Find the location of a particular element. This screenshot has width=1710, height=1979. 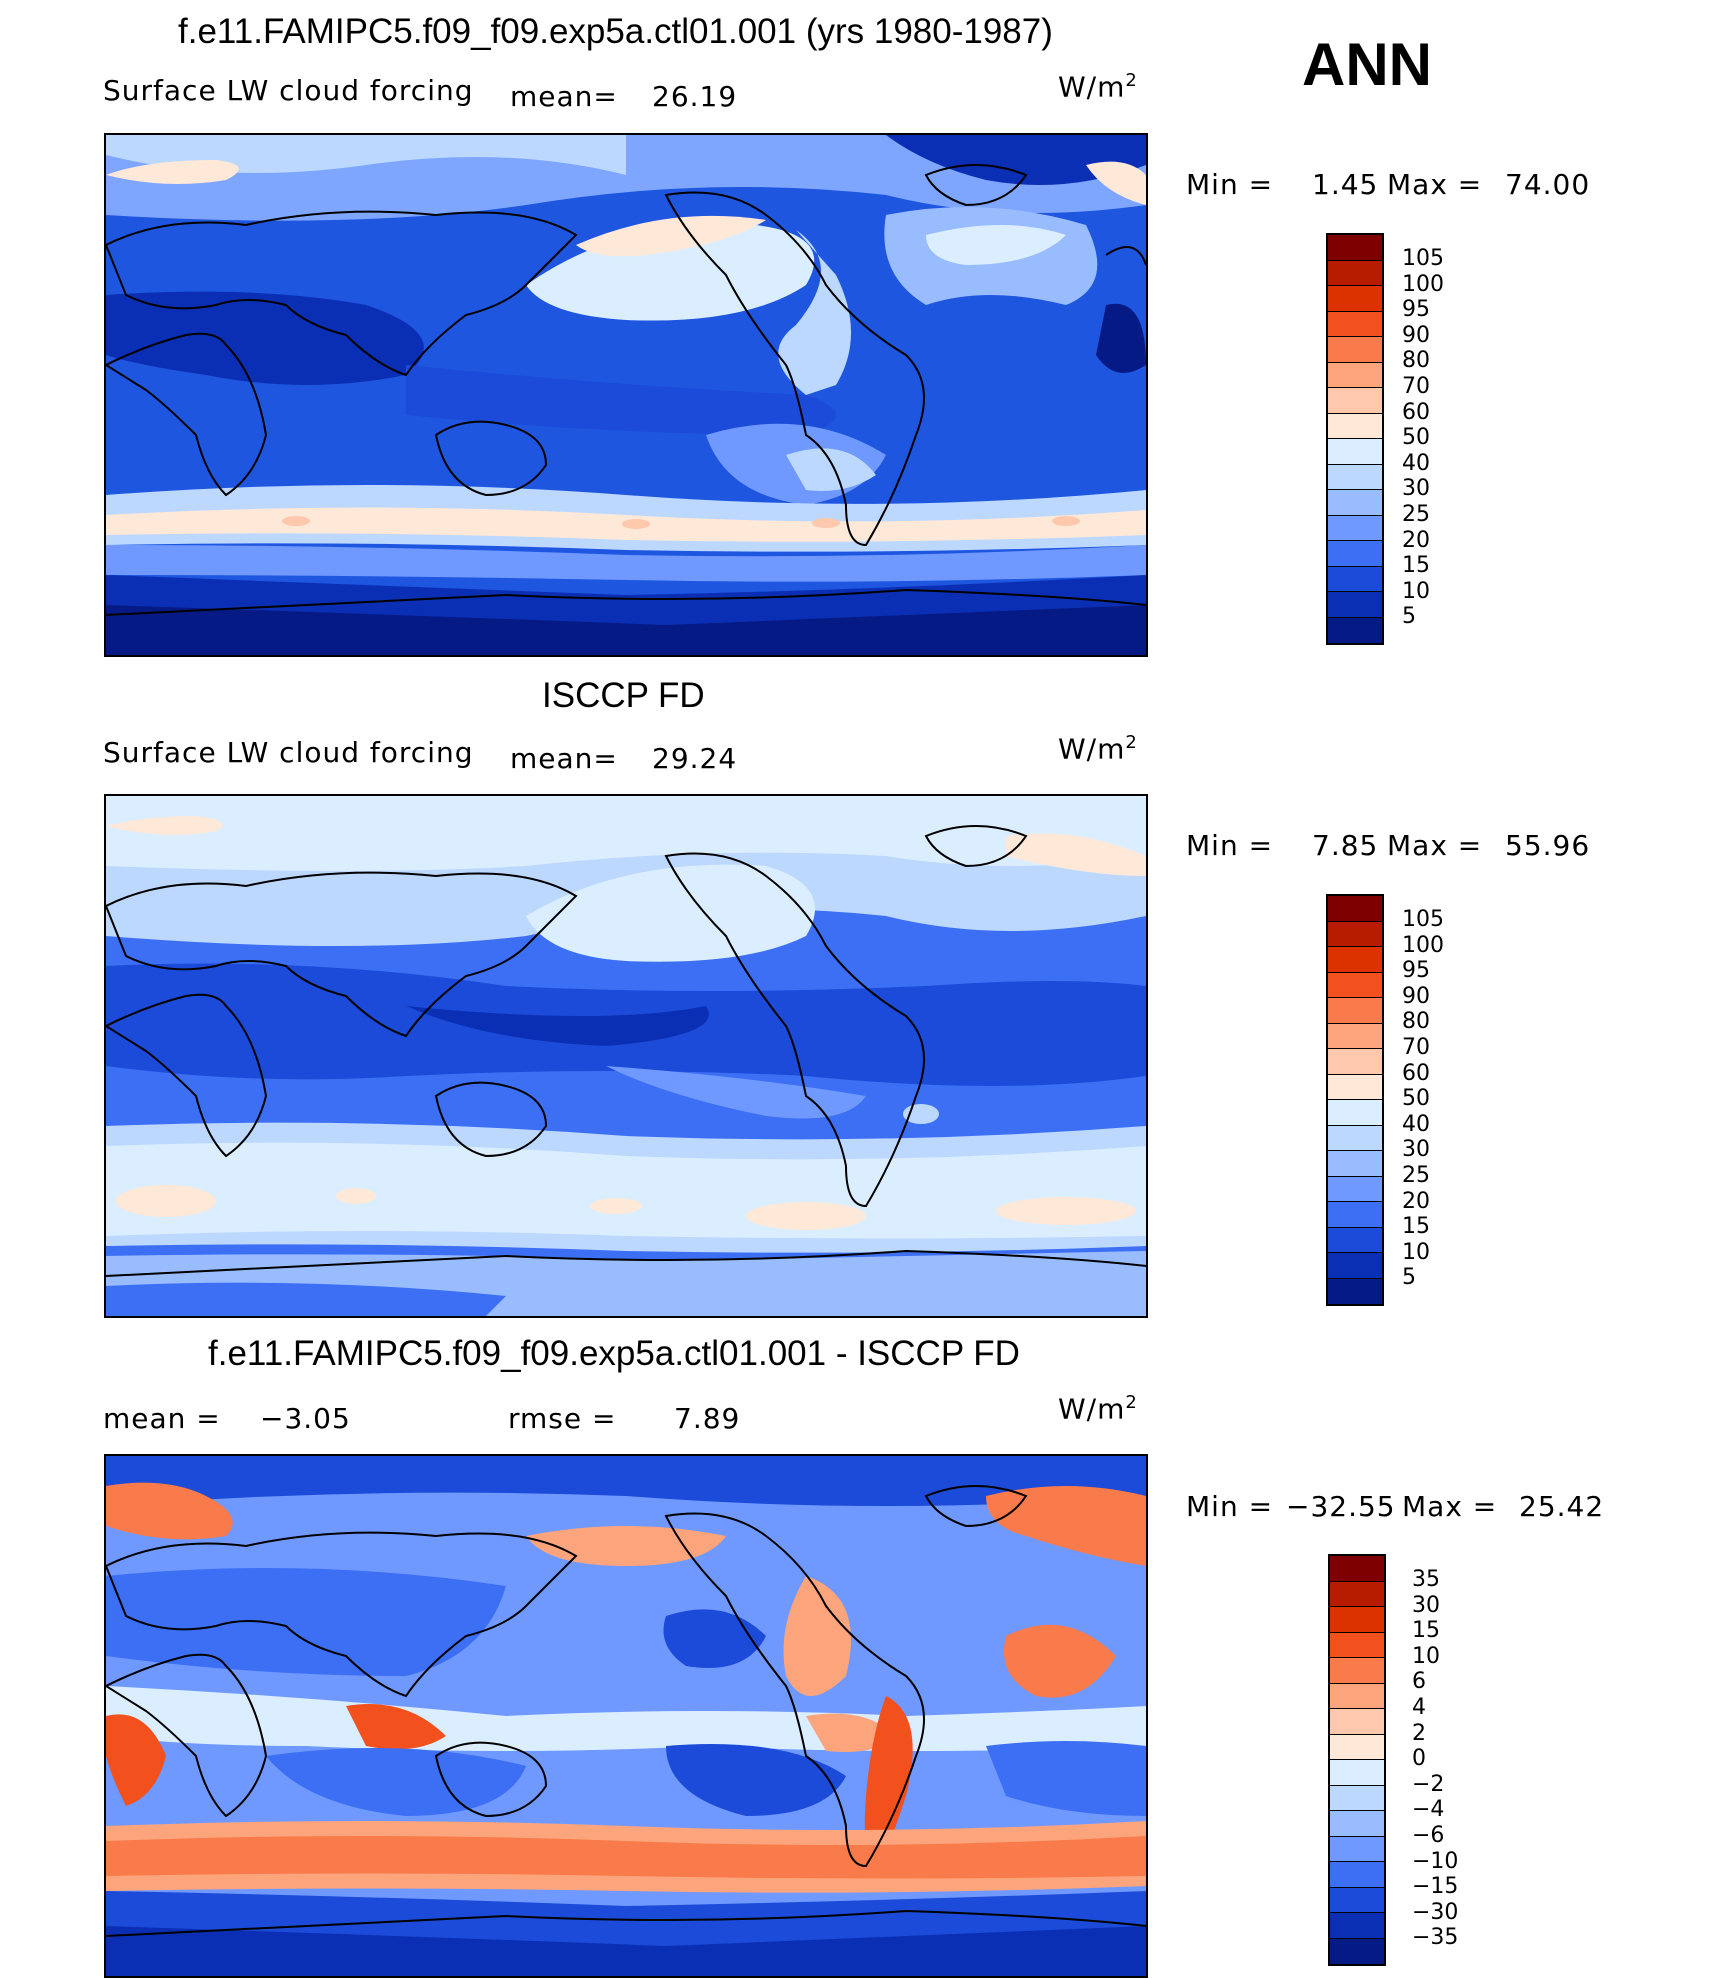

colorbar-tick-label: 100 is located at coordinates (1423, 284).